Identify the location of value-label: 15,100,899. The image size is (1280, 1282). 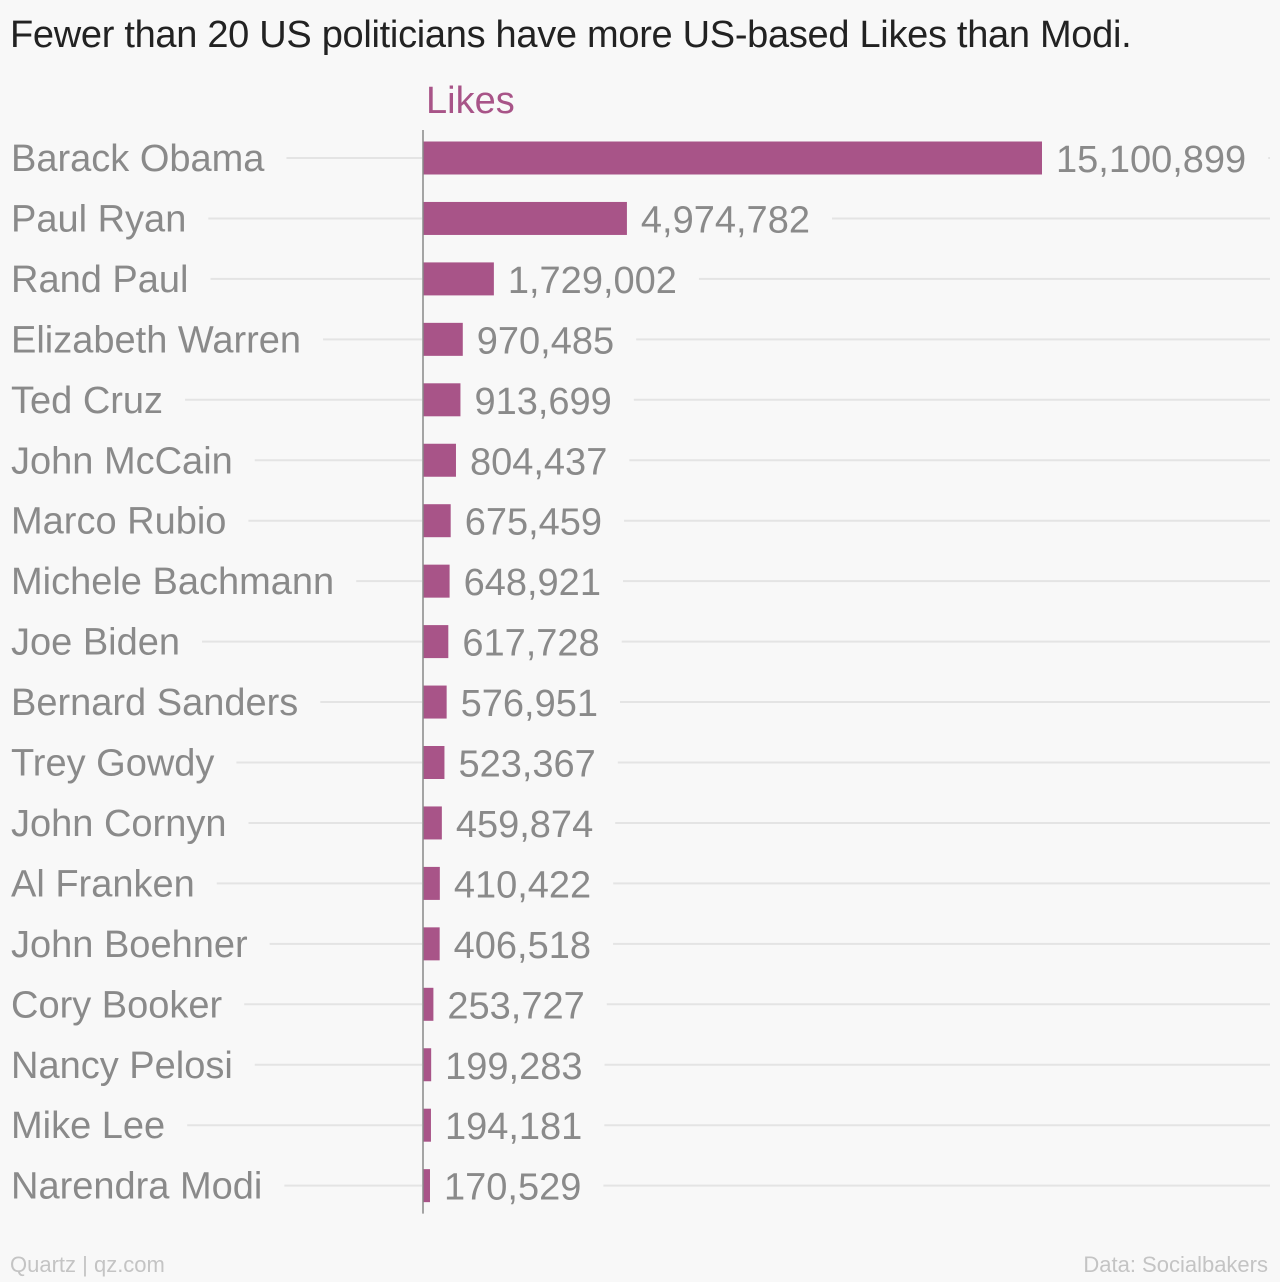
(1151, 160).